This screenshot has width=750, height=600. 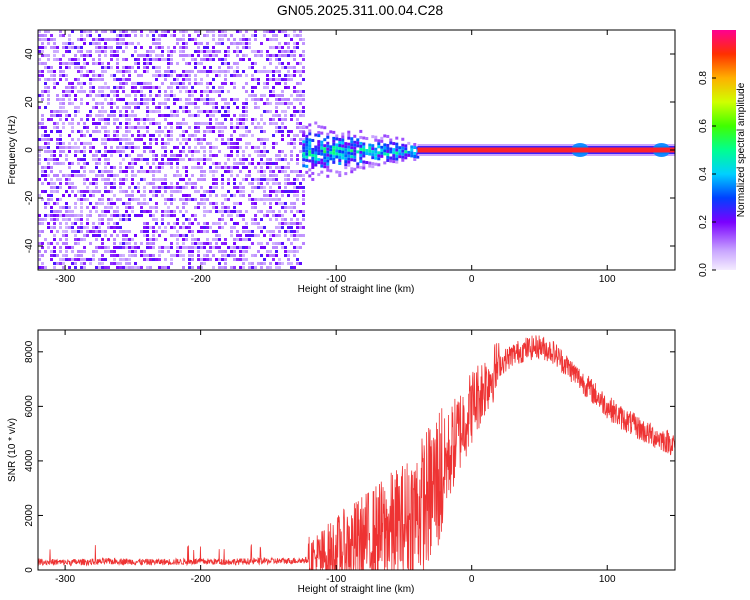 What do you see at coordinates (29, 515) in the screenshot?
I see `snr-y-tick-label: 2000` at bounding box center [29, 515].